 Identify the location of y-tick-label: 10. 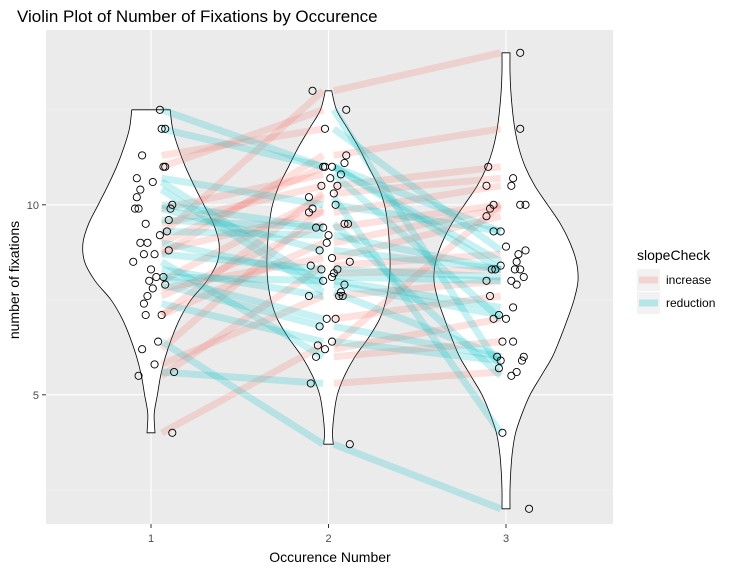
(33, 206).